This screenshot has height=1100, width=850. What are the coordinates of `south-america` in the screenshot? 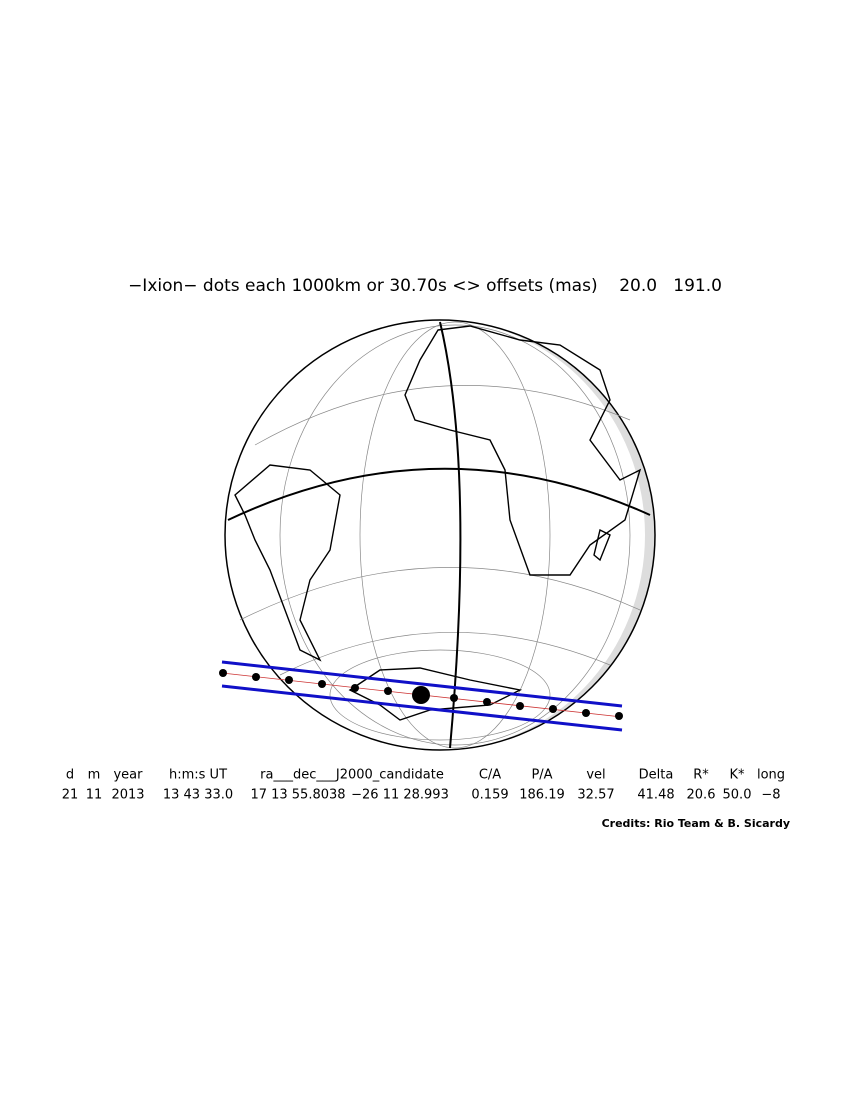 It's located at (287, 563).